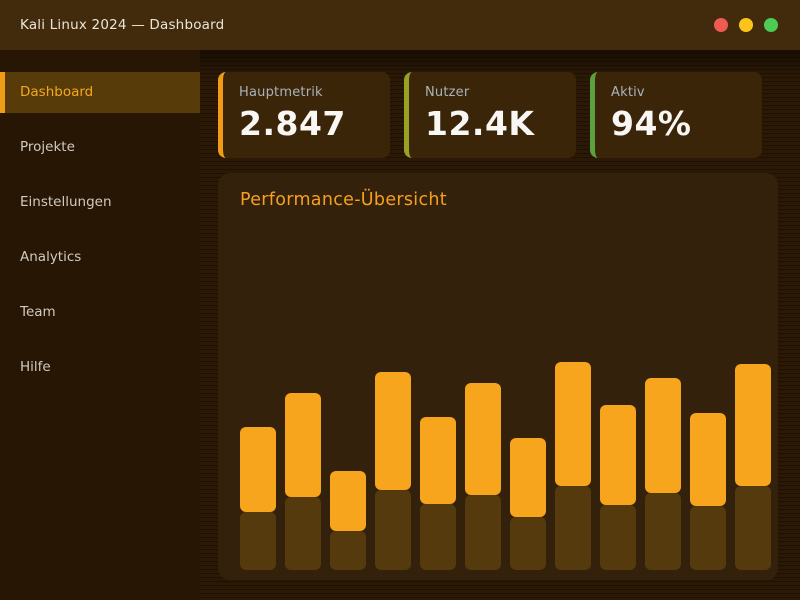  Describe the element at coordinates (51, 257) in the screenshot. I see `sidebar-item-analytics: Analytics` at that location.